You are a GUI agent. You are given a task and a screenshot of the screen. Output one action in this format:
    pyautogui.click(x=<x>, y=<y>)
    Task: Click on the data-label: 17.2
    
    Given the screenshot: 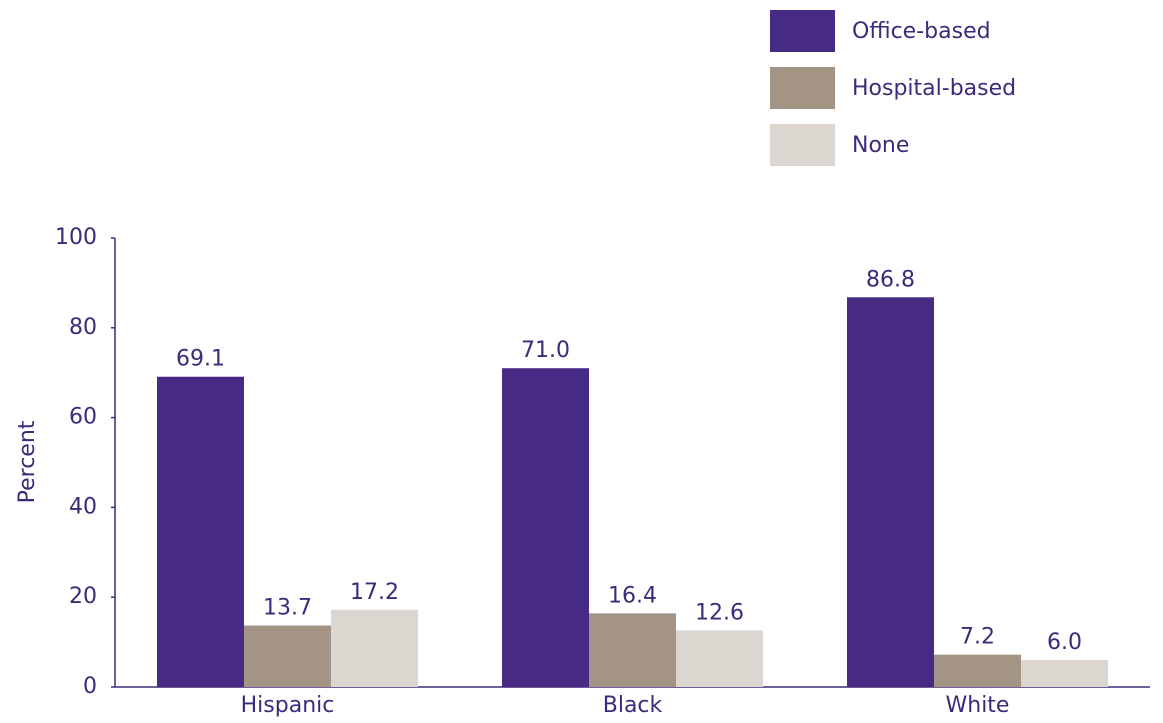 What is the action you would take?
    pyautogui.click(x=374, y=592)
    